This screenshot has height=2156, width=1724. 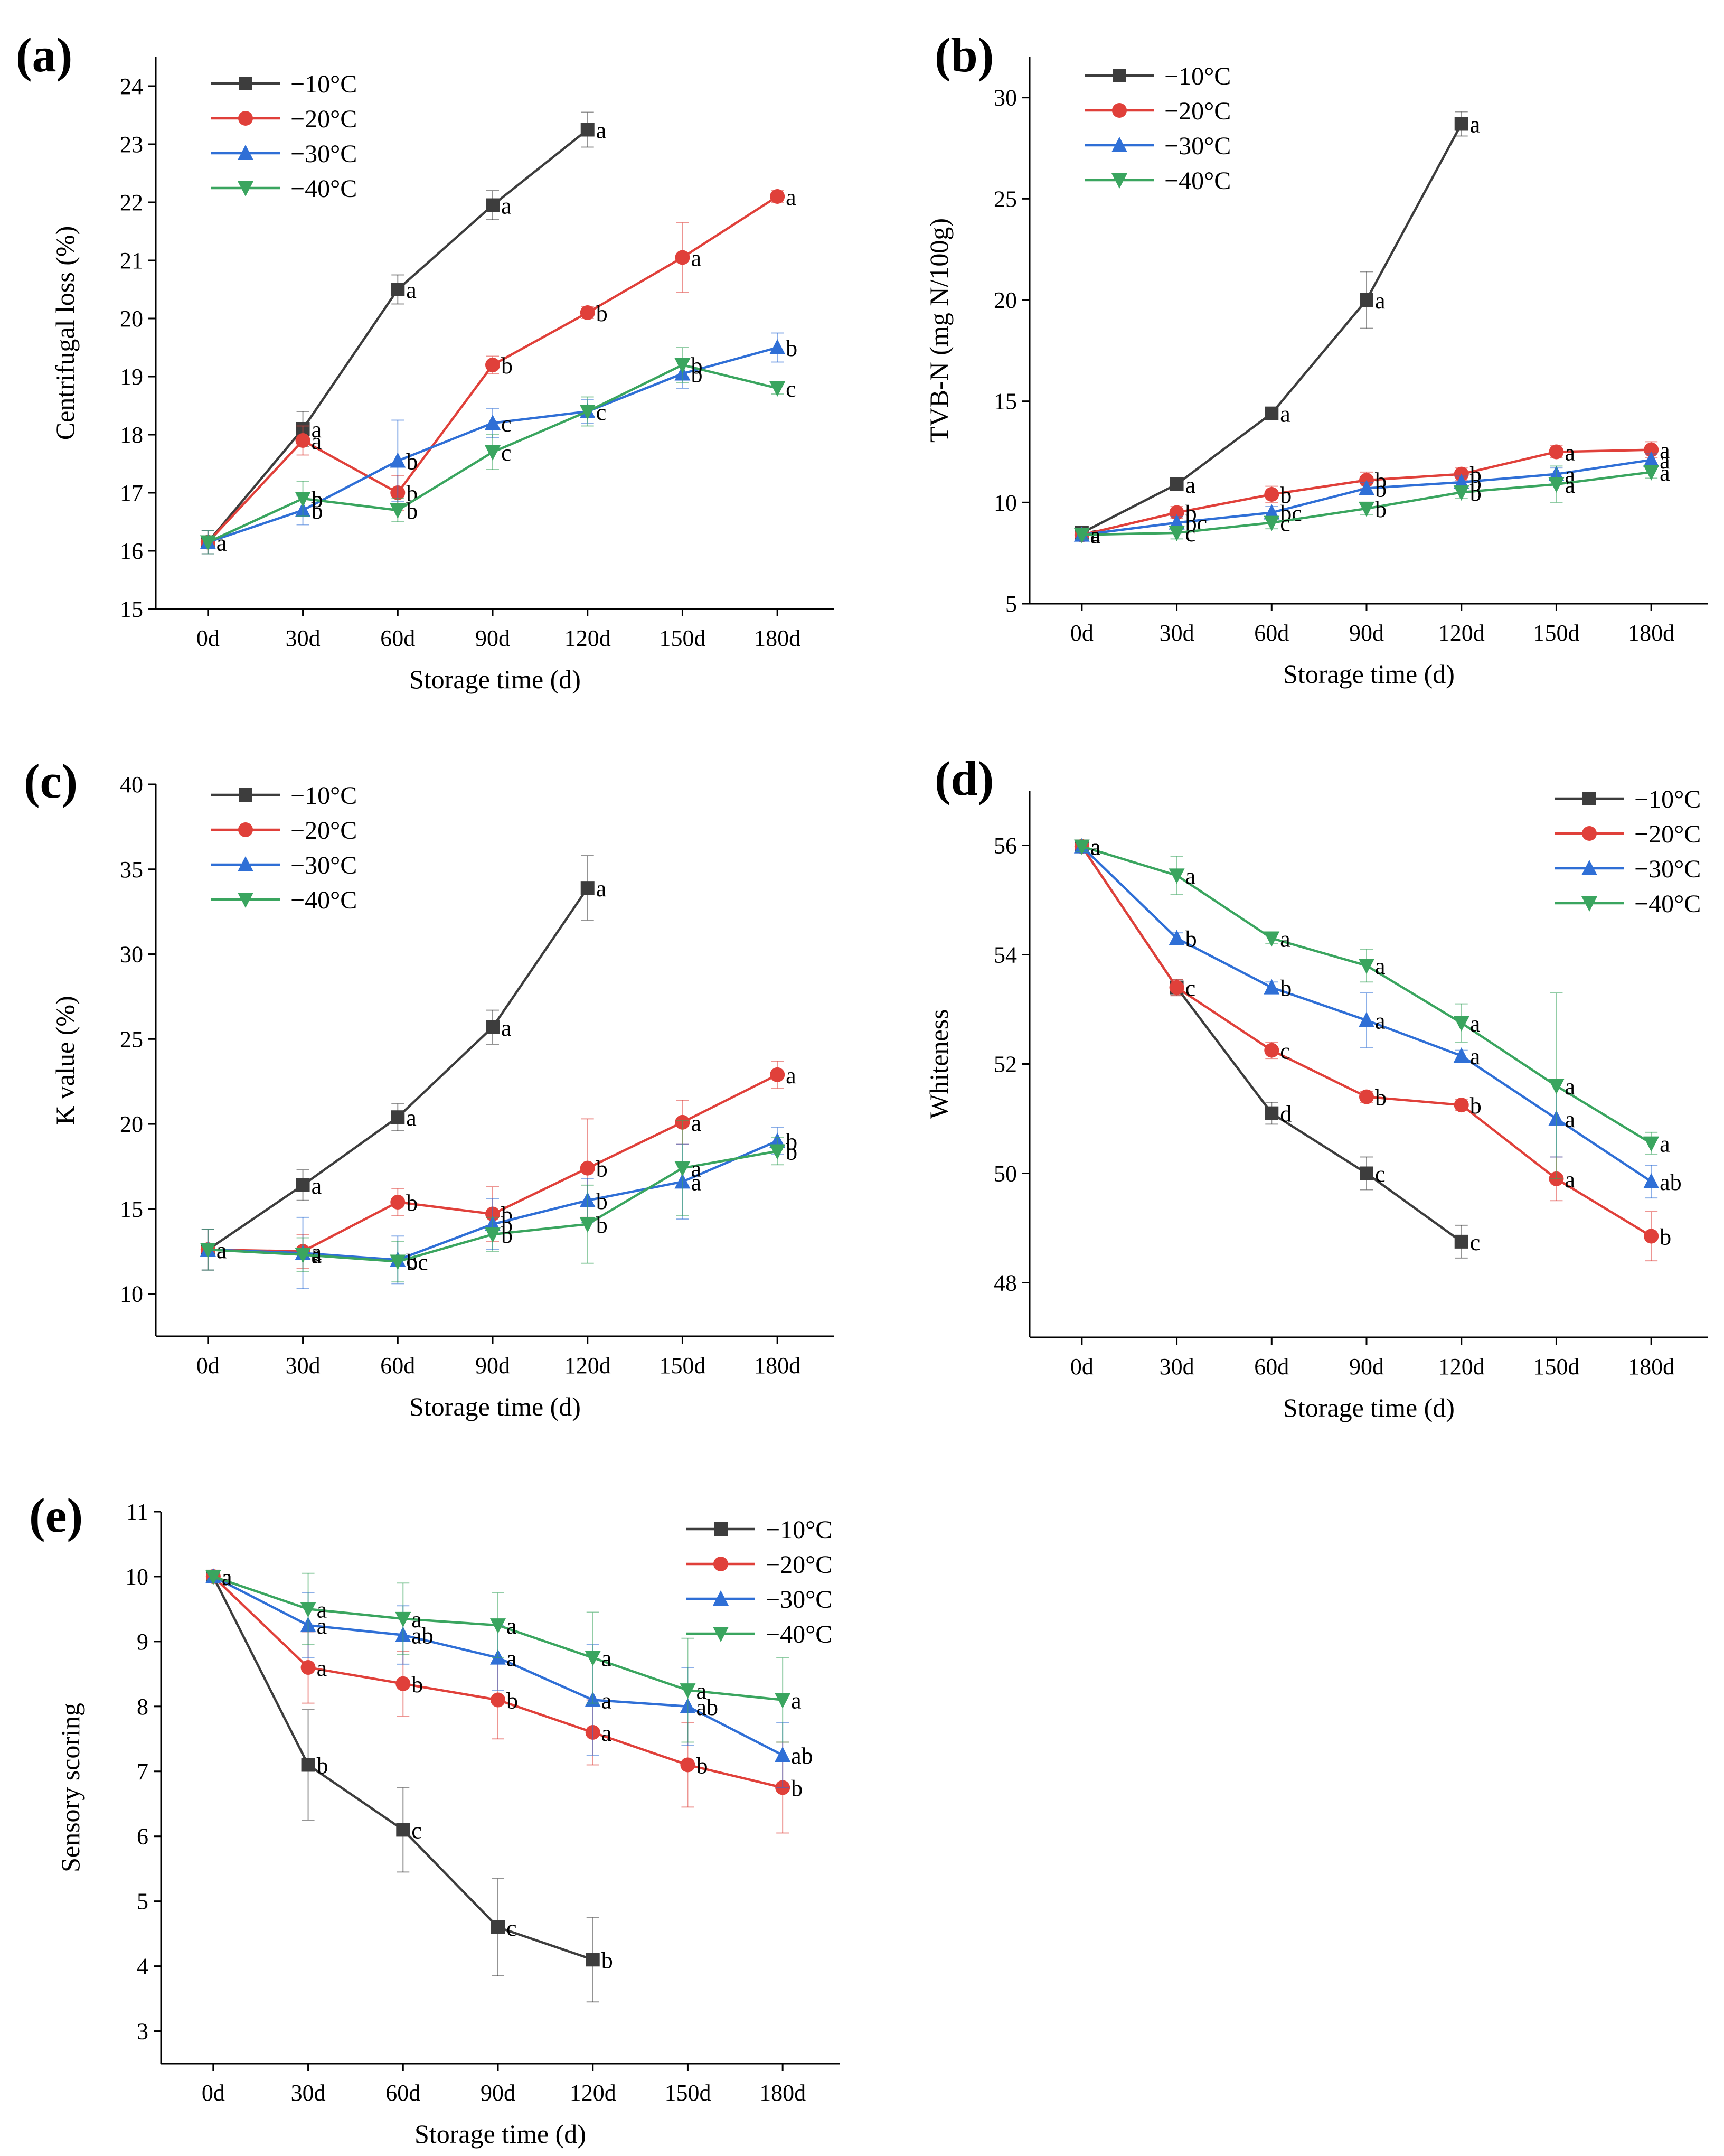 What do you see at coordinates (802, 1756) in the screenshot?
I see `significance-label: ab` at bounding box center [802, 1756].